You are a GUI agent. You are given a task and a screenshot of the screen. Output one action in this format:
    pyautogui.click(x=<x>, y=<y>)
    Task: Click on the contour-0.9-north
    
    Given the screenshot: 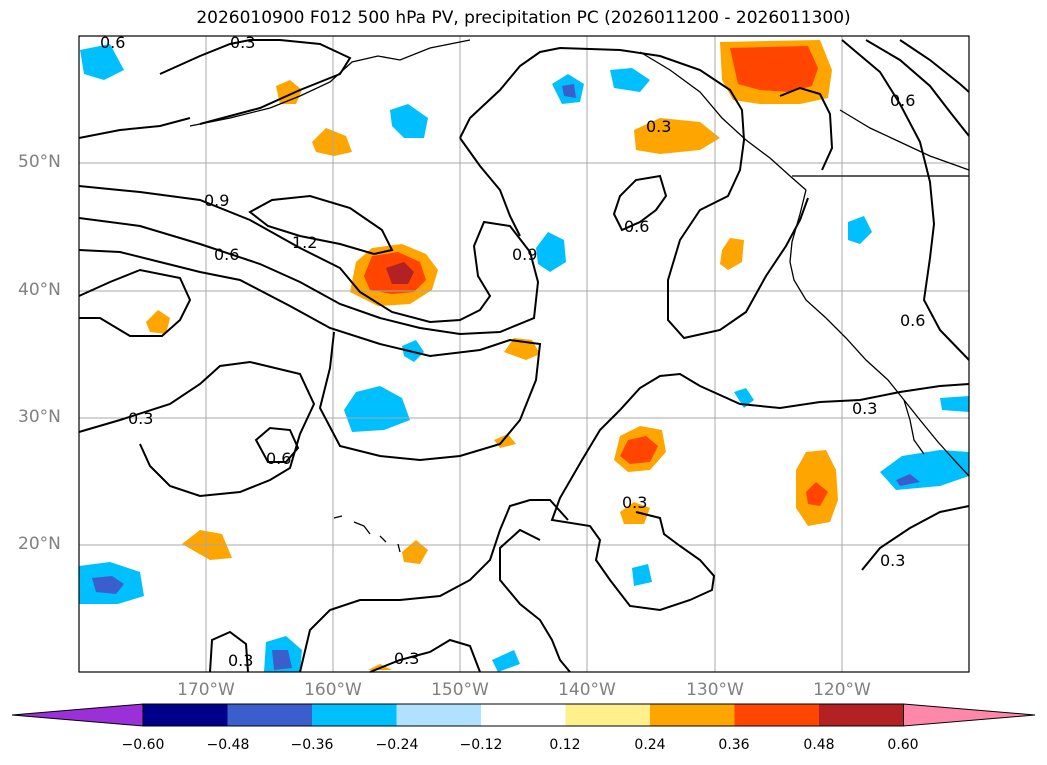 What is the action you would take?
    pyautogui.click(x=309, y=260)
    